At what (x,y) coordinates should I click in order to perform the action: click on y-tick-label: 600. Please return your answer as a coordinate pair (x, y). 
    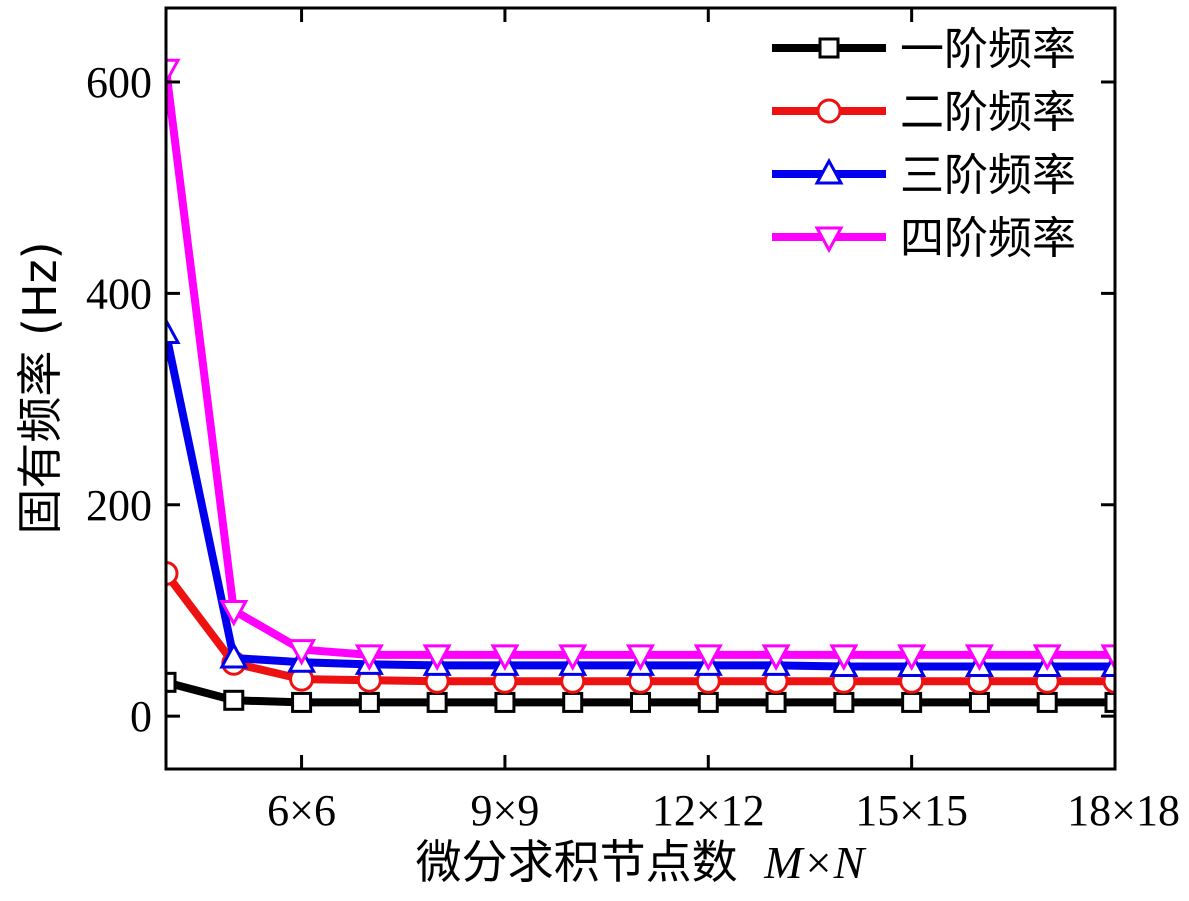
    Looking at the image, I should click on (119, 82).